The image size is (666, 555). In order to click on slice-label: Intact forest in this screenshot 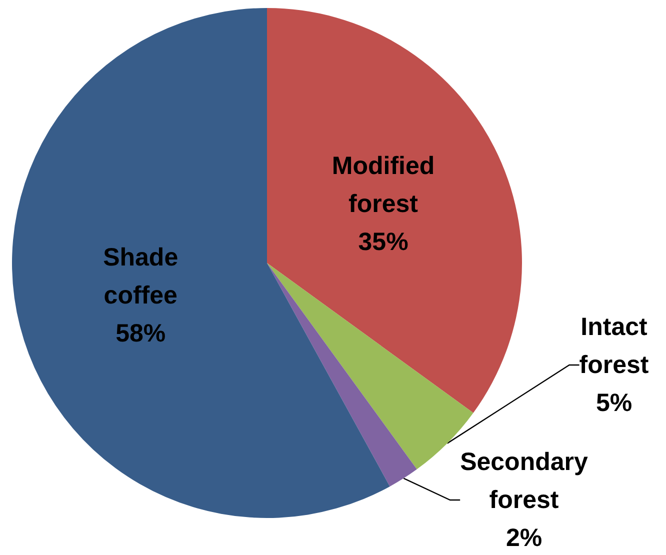, I will do `click(614, 346)`.